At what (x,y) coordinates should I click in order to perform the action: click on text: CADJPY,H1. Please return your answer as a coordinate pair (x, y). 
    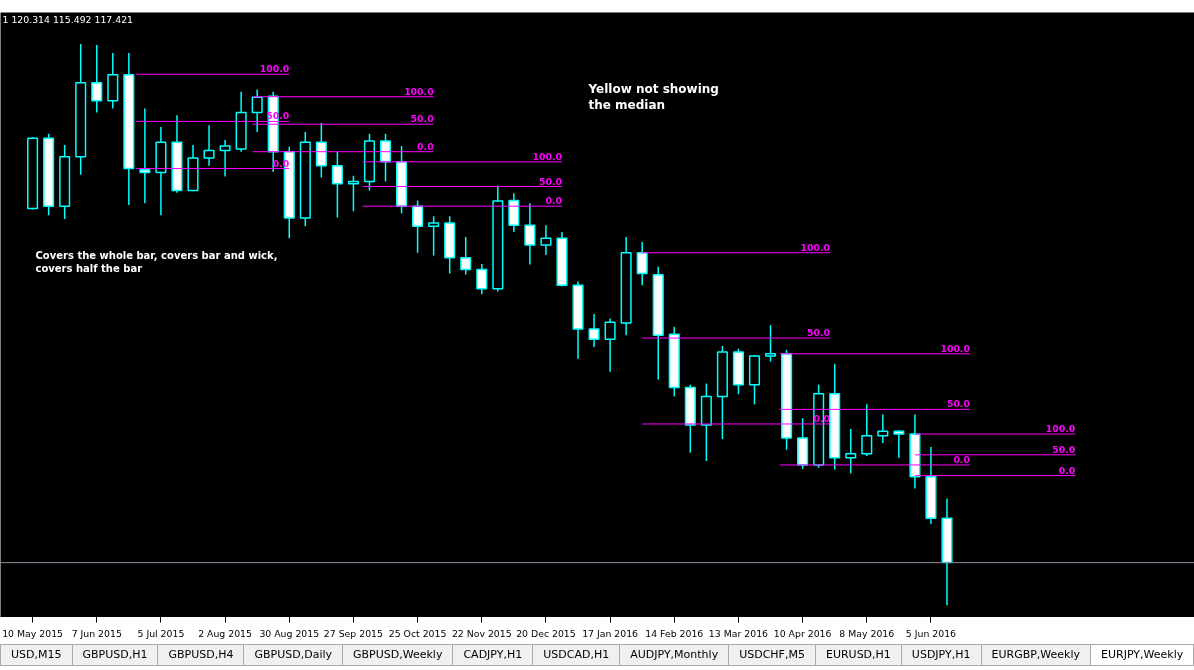
    Looking at the image, I should click on (493, 655).